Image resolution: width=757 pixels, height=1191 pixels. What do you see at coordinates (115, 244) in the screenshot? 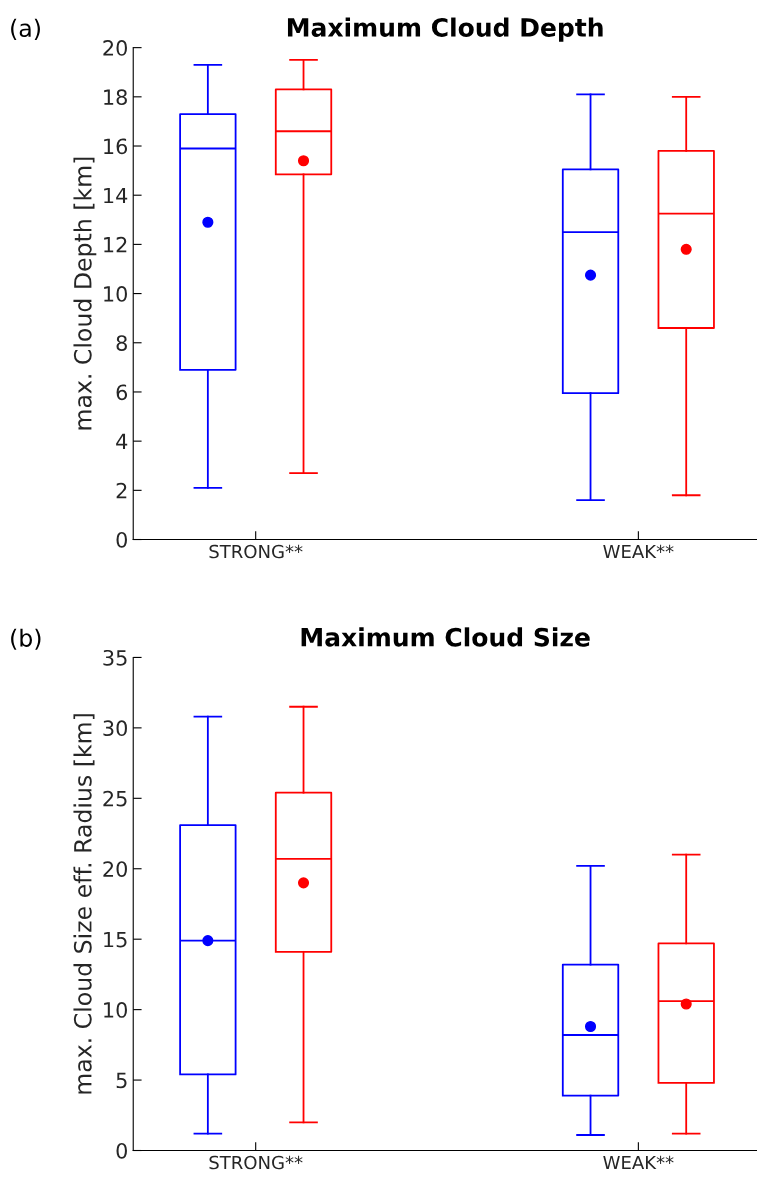
I see `y-tick-label: 12` at bounding box center [115, 244].